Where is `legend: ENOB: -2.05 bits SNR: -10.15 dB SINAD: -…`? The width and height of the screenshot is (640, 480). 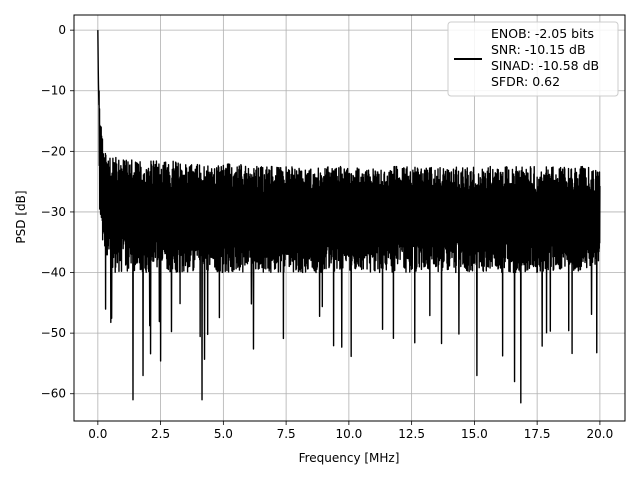
legend: ENOB: -2.05 bits SNR: -10.15 dB SINAD: -… is located at coordinates (533, 59).